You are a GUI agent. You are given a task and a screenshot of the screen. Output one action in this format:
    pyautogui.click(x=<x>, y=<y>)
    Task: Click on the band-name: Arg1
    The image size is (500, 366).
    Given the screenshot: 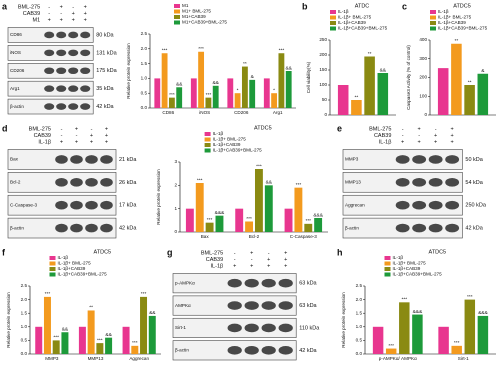 What is the action you would take?
    pyautogui.click(x=15, y=88)
    